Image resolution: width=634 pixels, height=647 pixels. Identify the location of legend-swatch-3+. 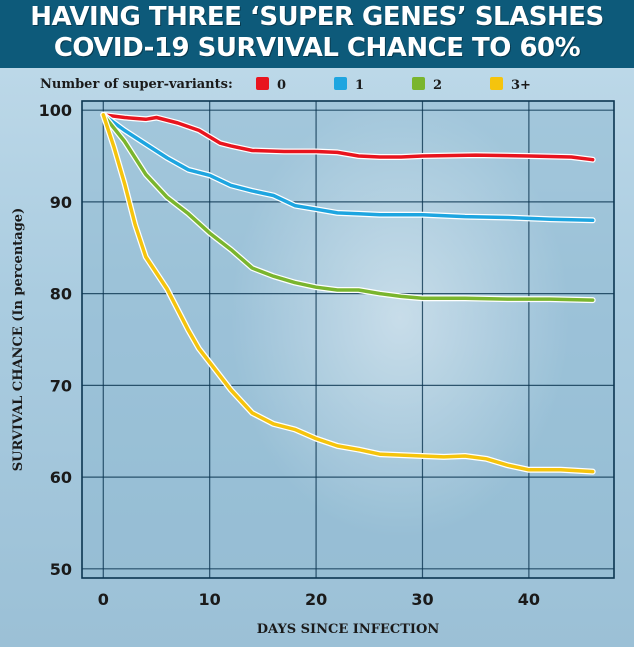
(496, 83).